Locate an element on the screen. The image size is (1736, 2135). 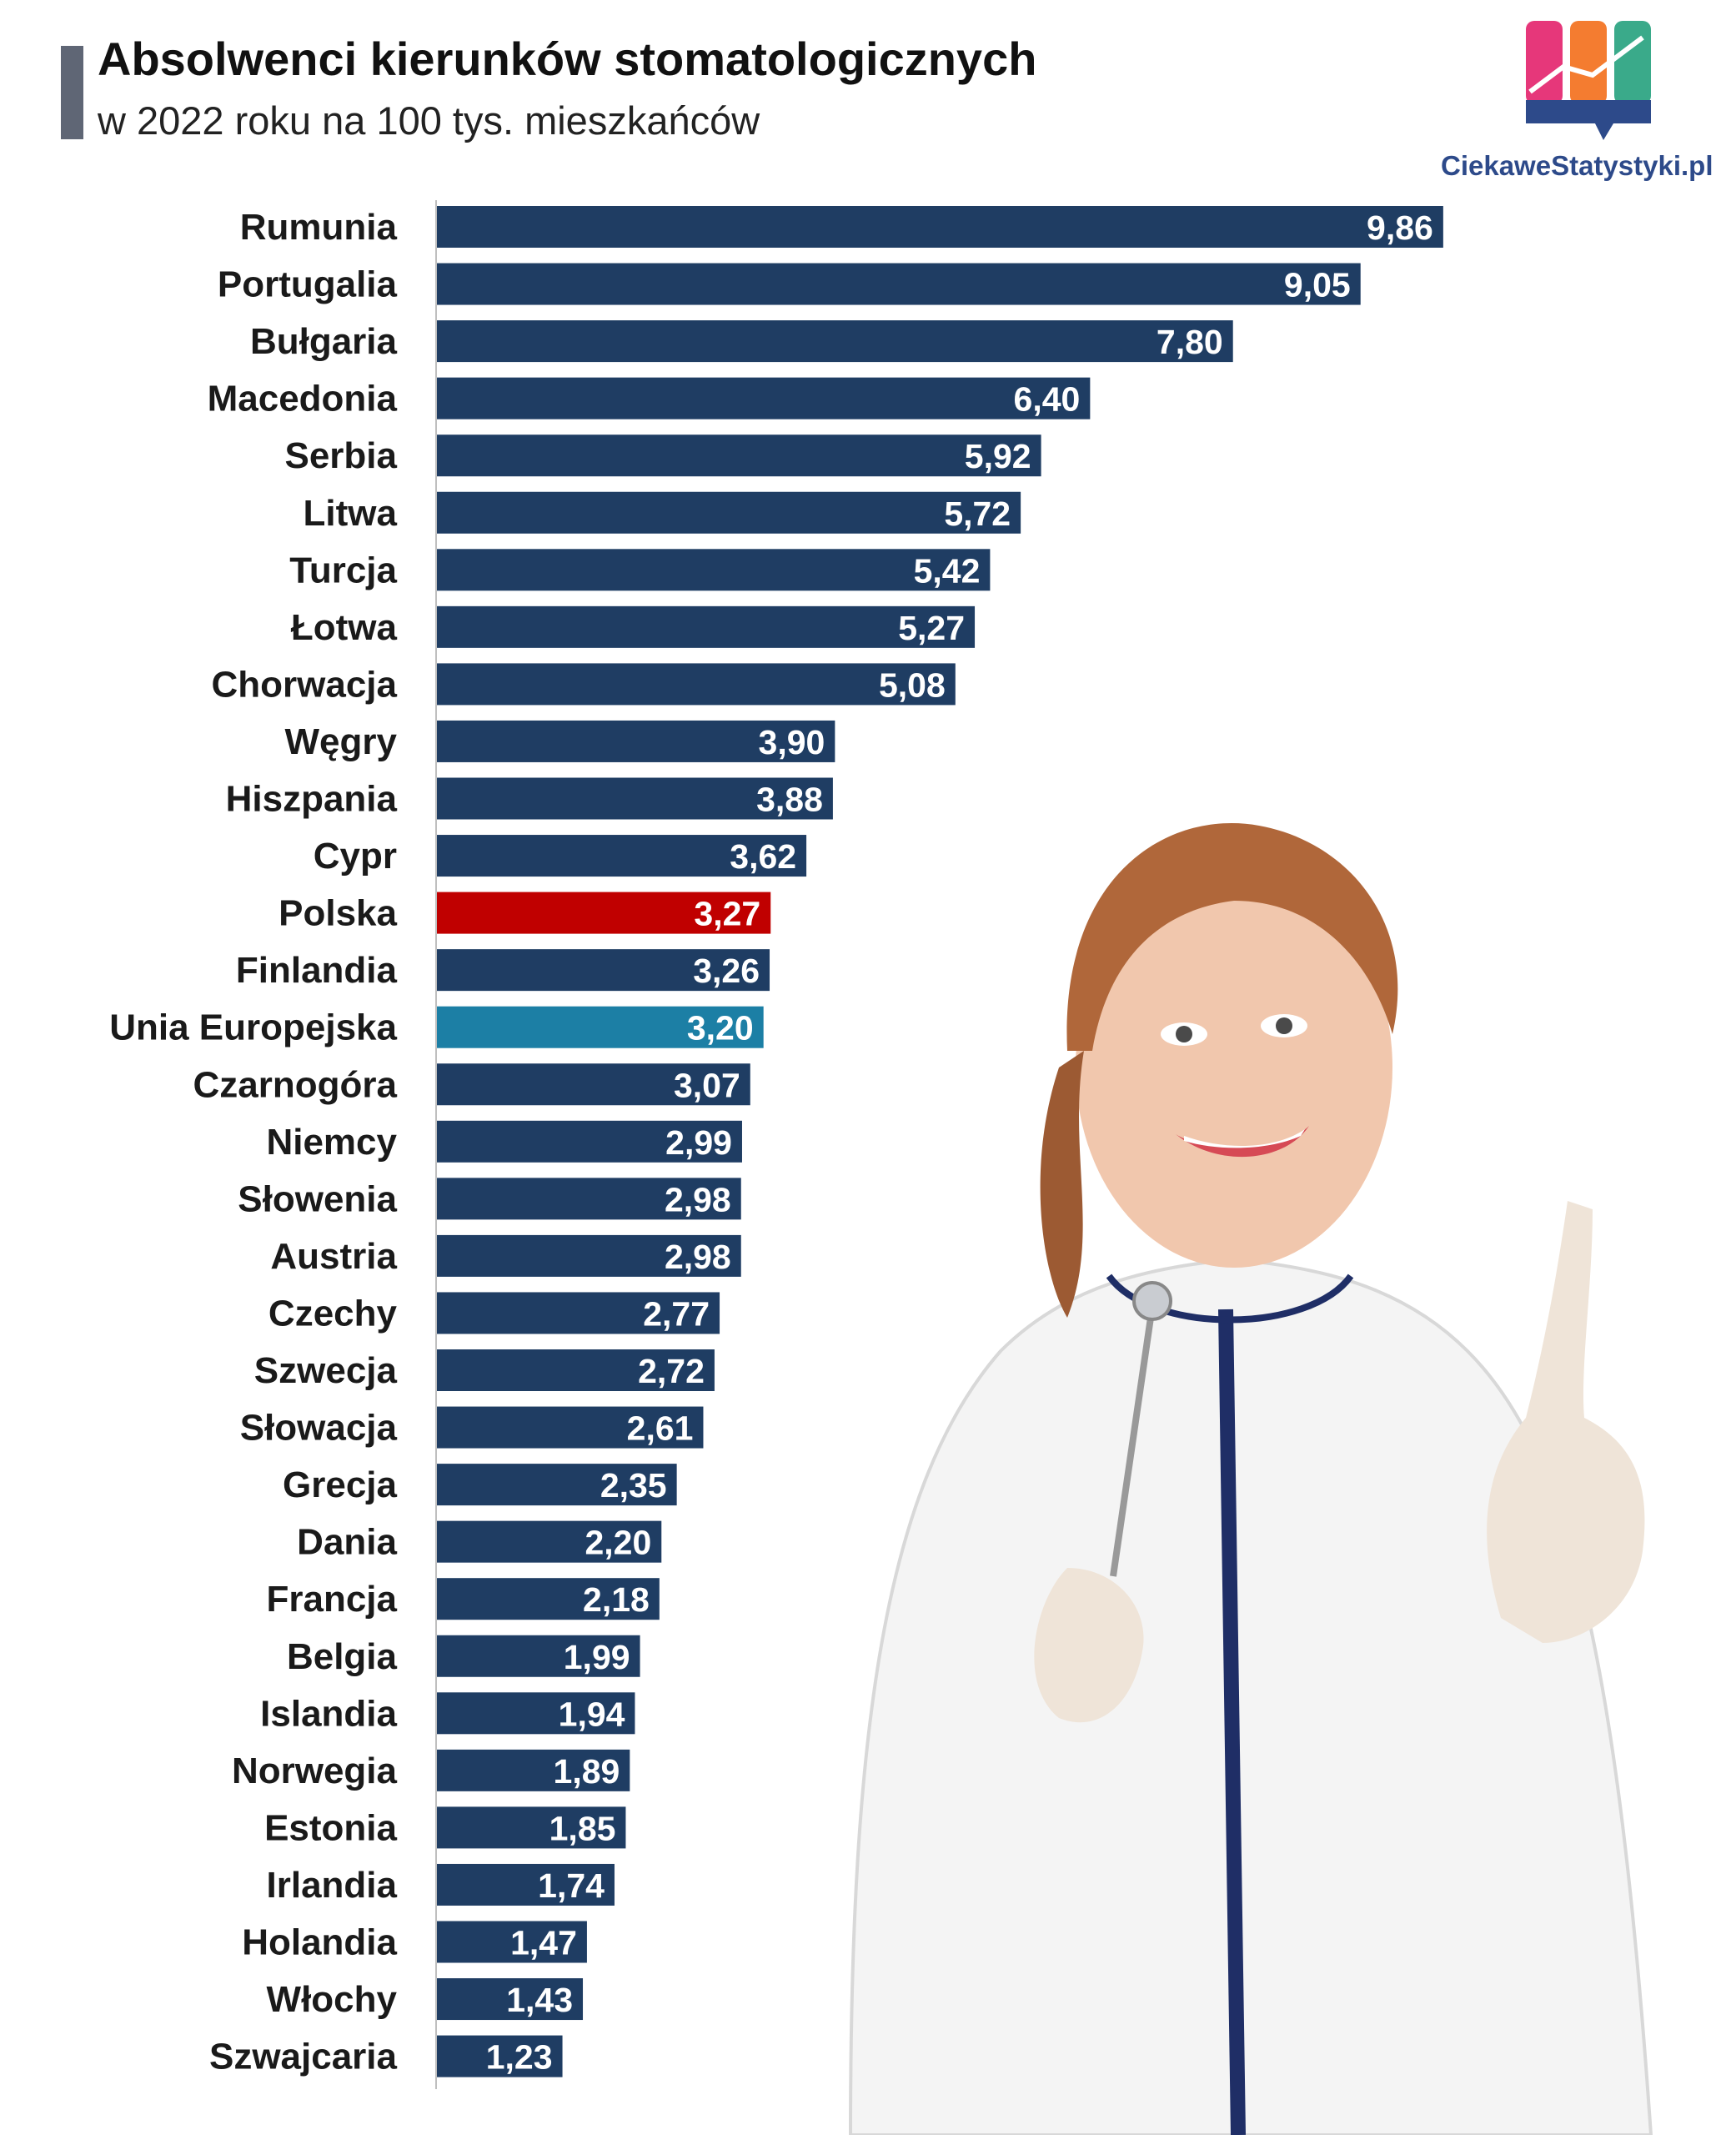
category-label: Włochy is located at coordinates (333, 1999).